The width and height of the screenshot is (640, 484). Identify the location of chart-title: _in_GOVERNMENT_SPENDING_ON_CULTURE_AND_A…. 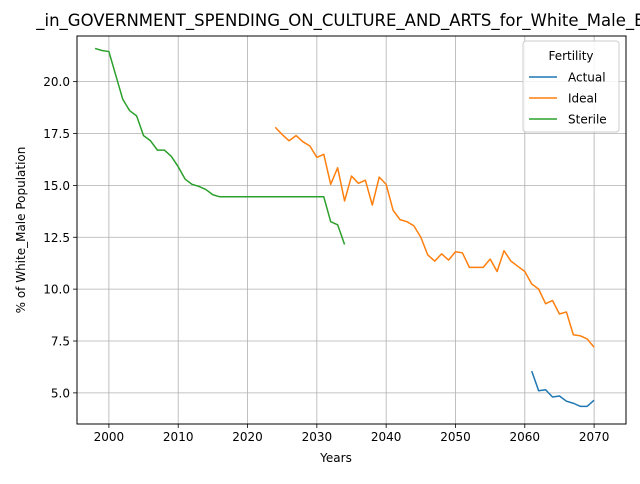
(337, 21).